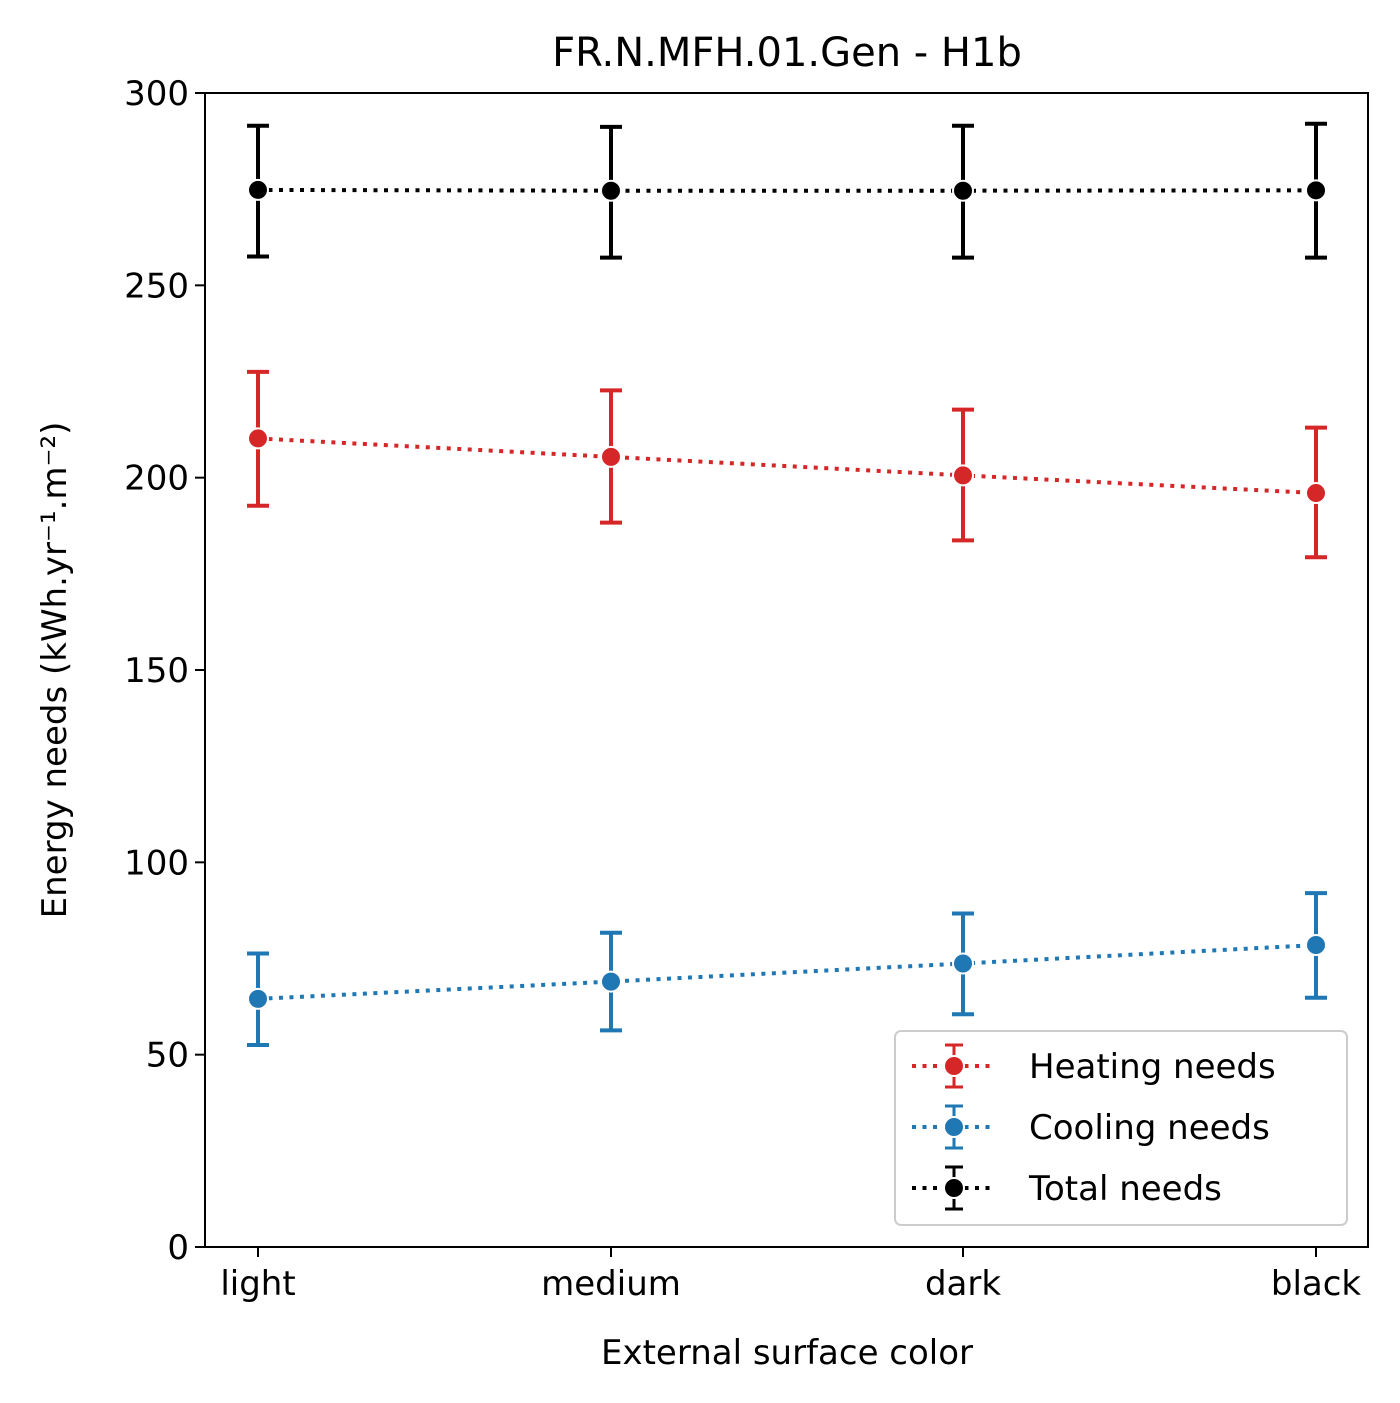  Describe the element at coordinates (787, 53) in the screenshot. I see `chart-title: FR.N.MFH.01.Gen - H1b` at that location.